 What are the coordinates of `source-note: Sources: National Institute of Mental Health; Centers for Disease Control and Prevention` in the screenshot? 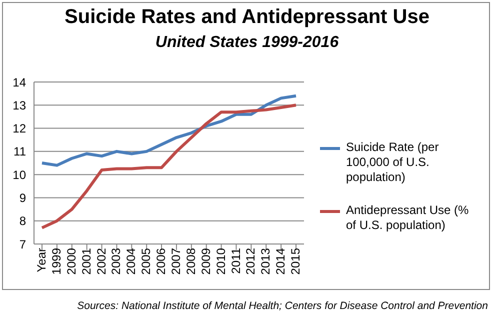 It's located at (282, 306).